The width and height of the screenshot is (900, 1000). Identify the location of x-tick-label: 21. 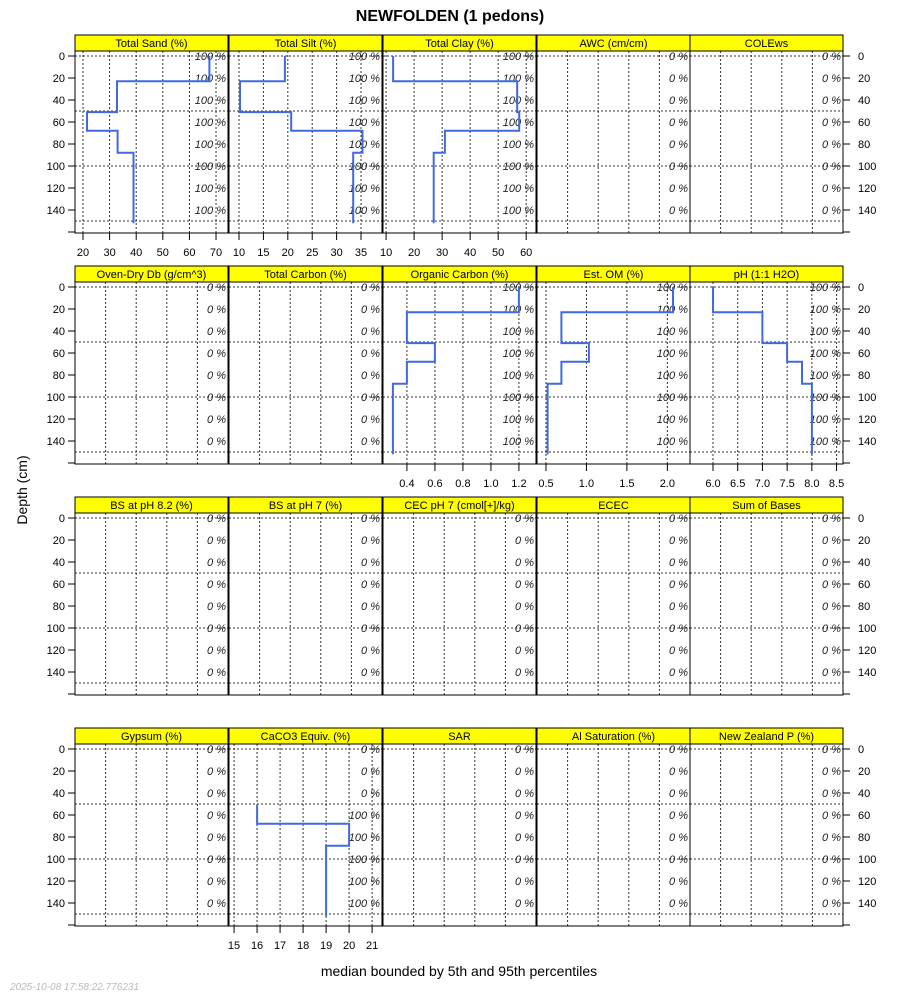
(372, 946).